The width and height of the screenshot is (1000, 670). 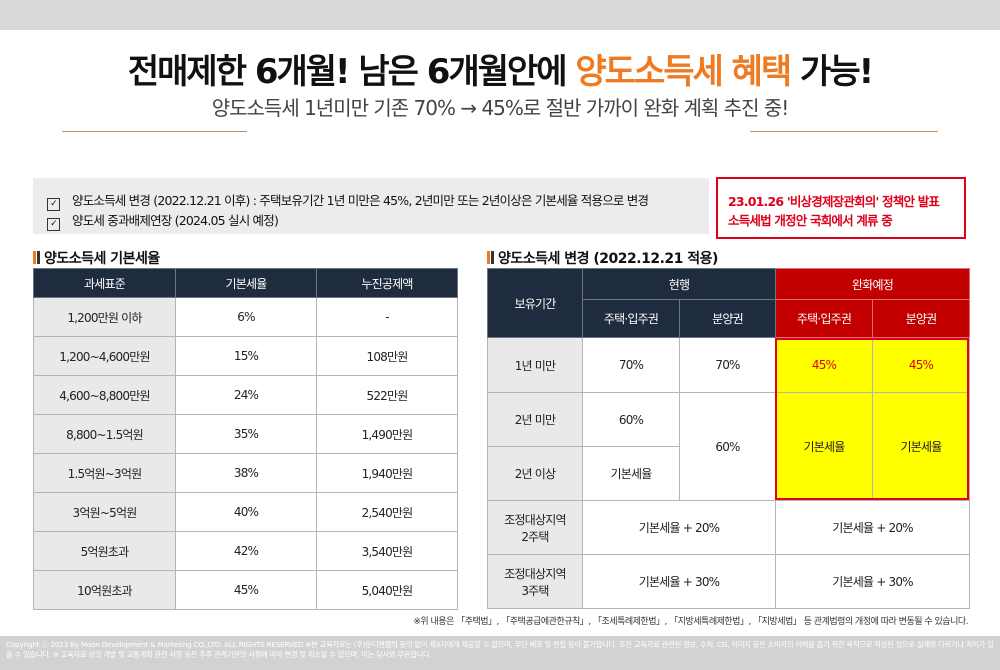 I want to click on table-row: 1년 미만 70% 70% 45% 45%, so click(x=729, y=365).